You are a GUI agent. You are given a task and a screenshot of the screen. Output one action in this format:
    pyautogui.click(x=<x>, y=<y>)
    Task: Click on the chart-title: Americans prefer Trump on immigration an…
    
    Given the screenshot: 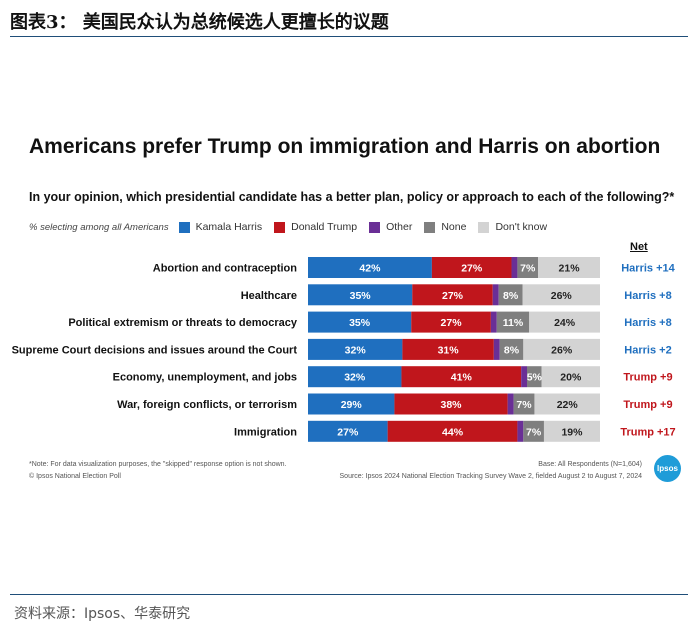 What is the action you would take?
    pyautogui.click(x=345, y=146)
    